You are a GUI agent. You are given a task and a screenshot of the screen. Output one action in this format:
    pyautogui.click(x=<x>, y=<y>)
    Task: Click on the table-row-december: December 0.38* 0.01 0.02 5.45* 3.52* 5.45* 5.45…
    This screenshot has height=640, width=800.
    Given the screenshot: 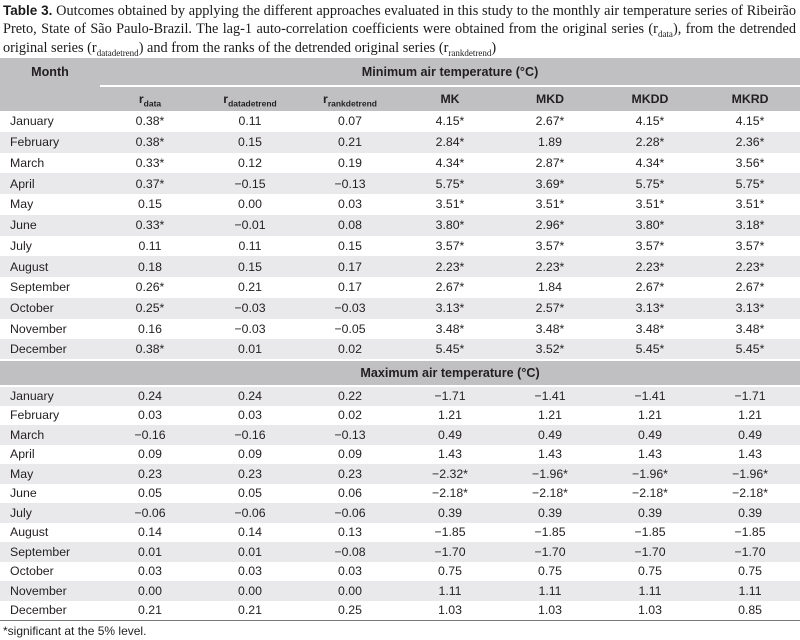 What is the action you would take?
    pyautogui.click(x=400, y=349)
    